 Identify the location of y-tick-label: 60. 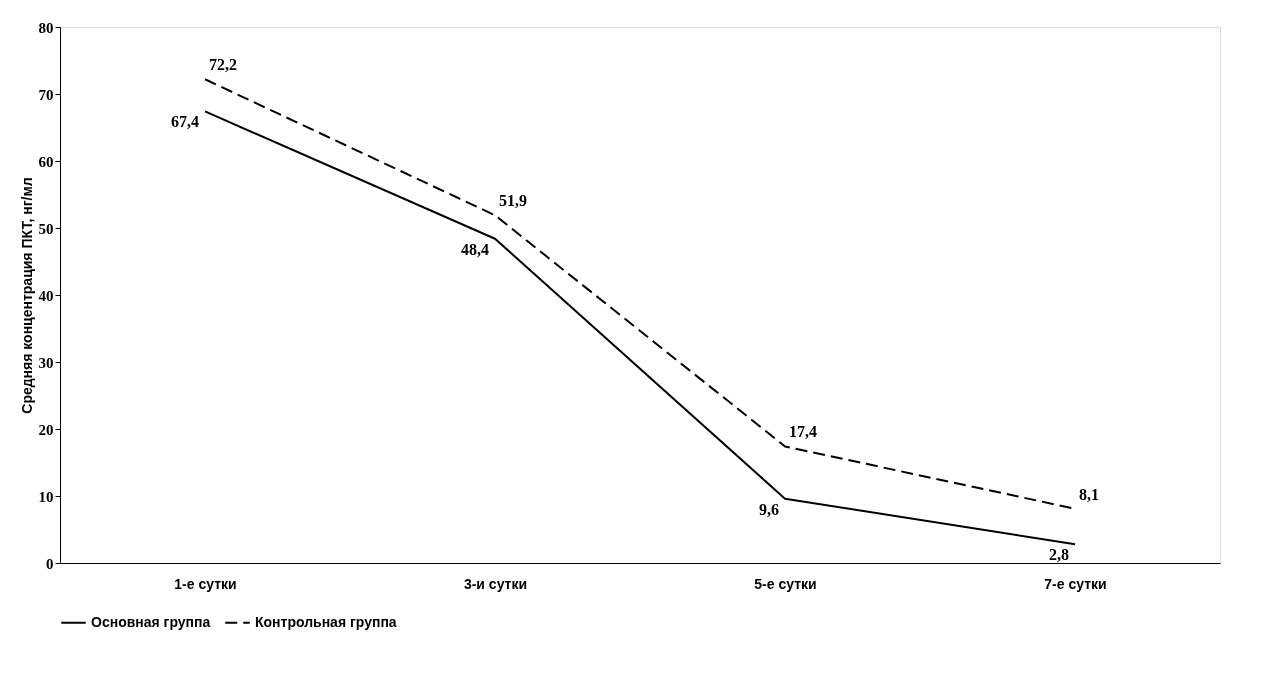
(46, 161).